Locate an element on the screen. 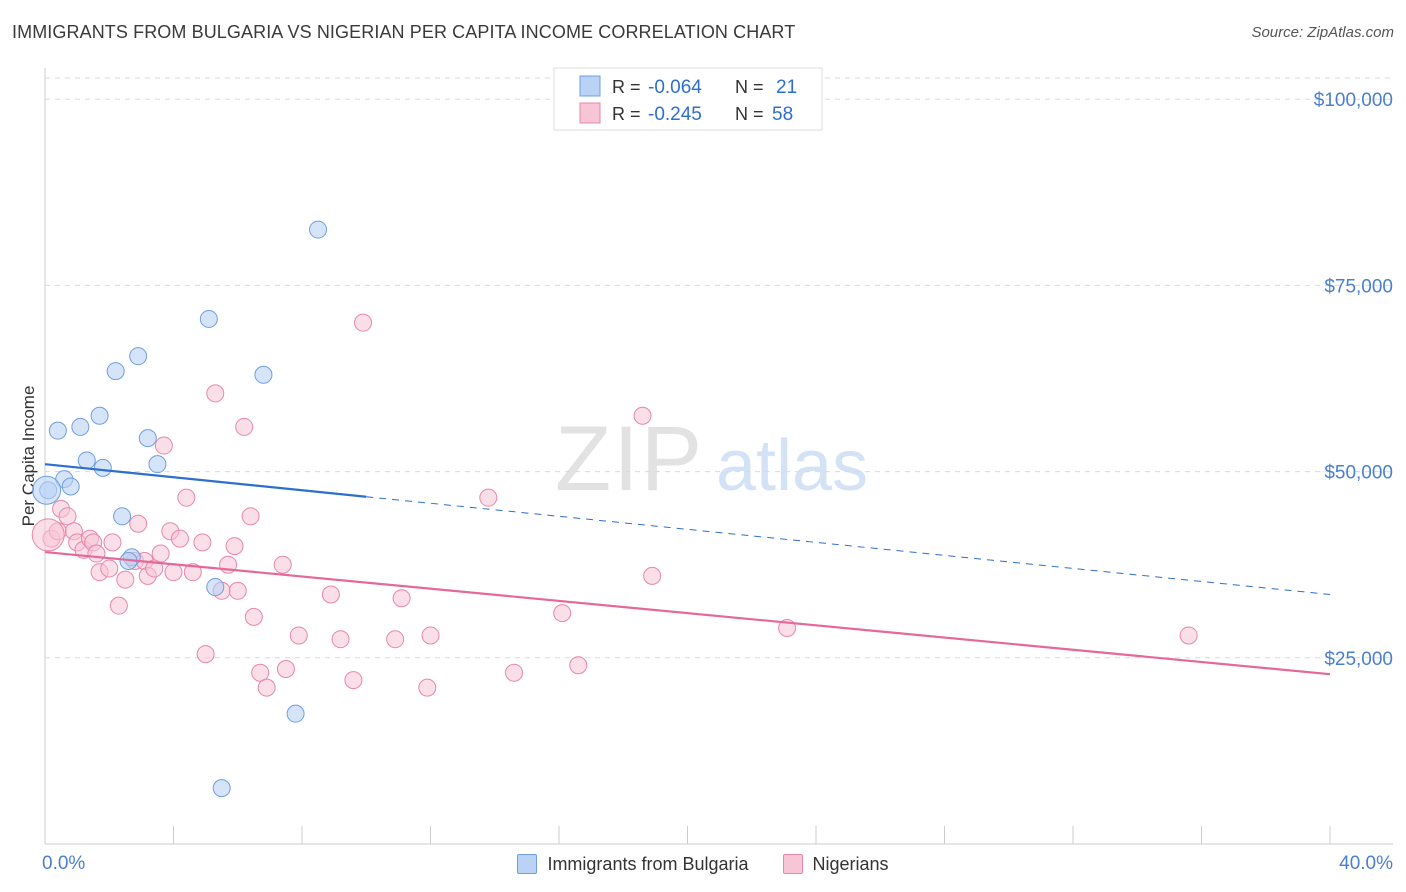 The image size is (1406, 892). legend-swatch-bulgaria is located at coordinates (527, 864).